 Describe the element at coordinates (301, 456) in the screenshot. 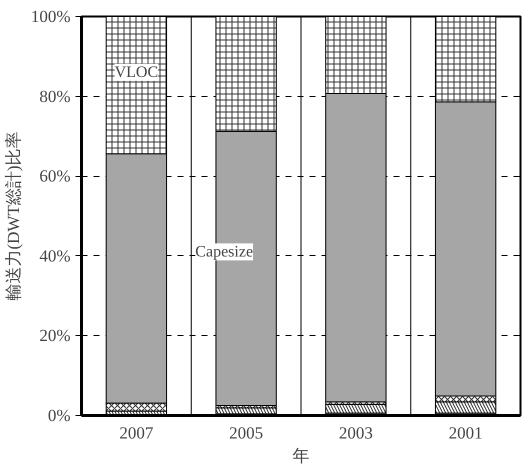

I see `x-axis-title: 年` at that location.